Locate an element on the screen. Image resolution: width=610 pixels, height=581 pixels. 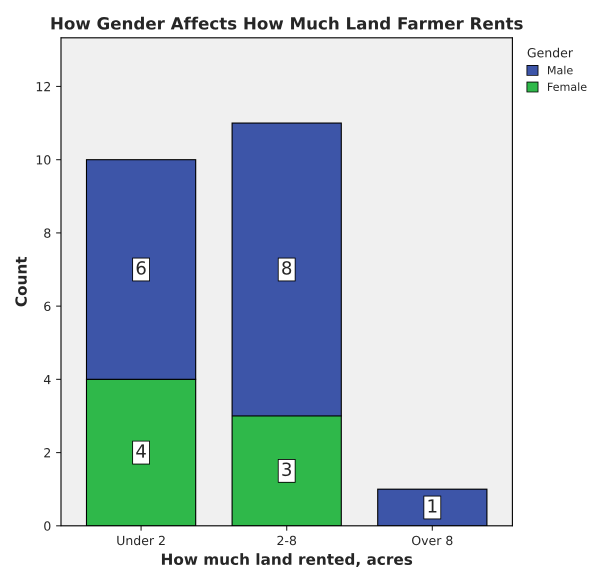
legend-label: Female is located at coordinates (567, 86).